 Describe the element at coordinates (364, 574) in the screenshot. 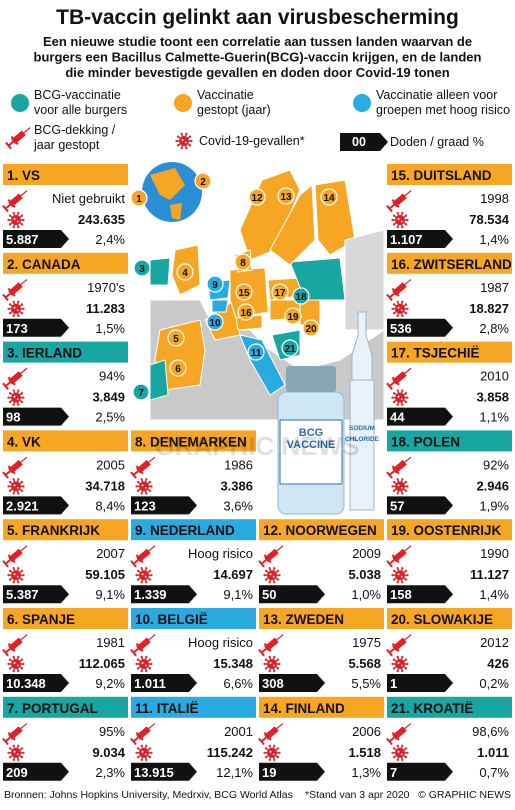

I see `cases-value: 5.038` at that location.